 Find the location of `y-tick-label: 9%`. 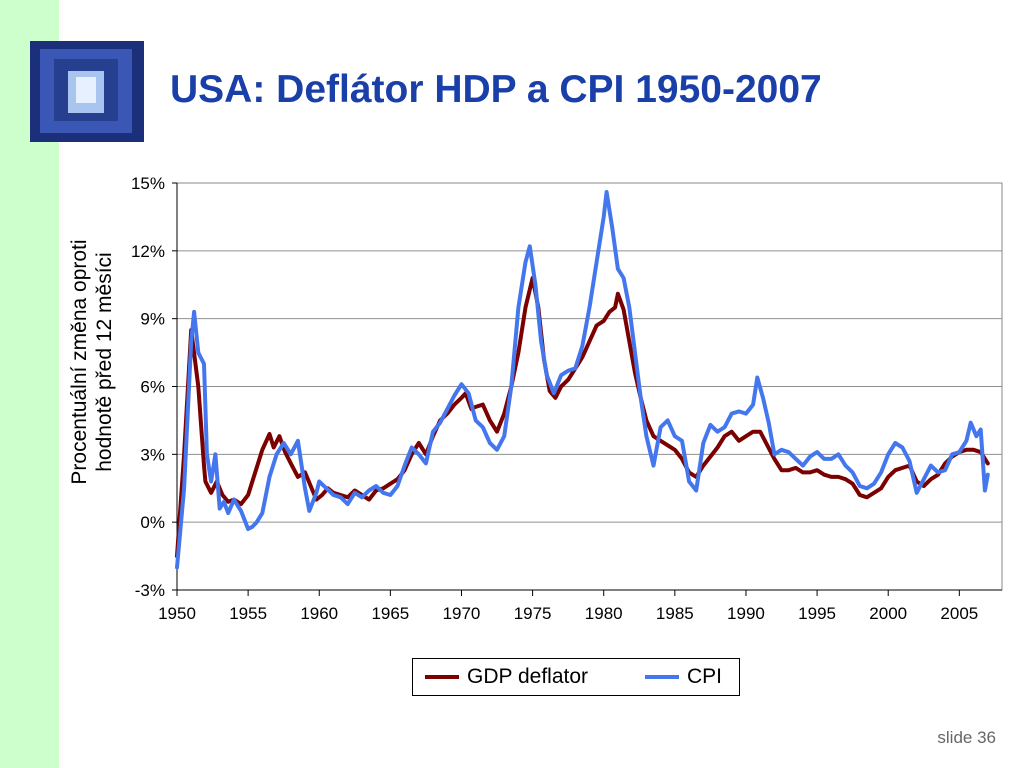

y-tick-label: 9% is located at coordinates (152, 319).